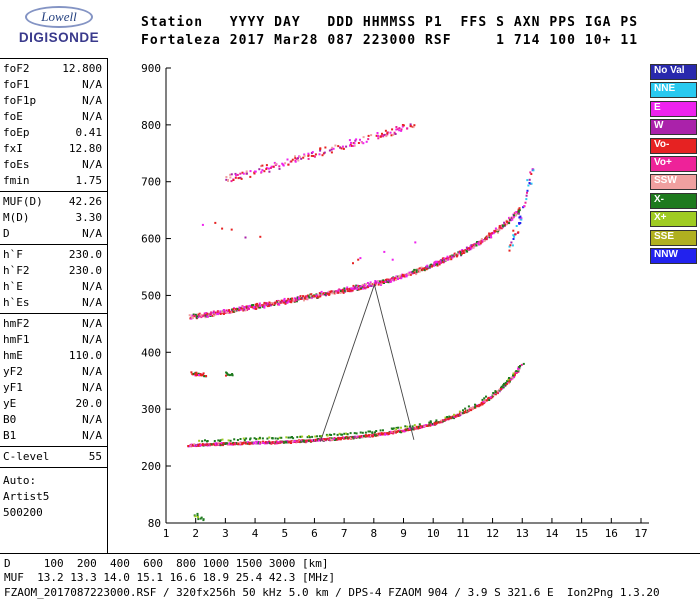 Image resolution: width=700 pixels, height=600 pixels. What do you see at coordinates (23, 512) in the screenshot?
I see `param-500200: 500200` at bounding box center [23, 512].